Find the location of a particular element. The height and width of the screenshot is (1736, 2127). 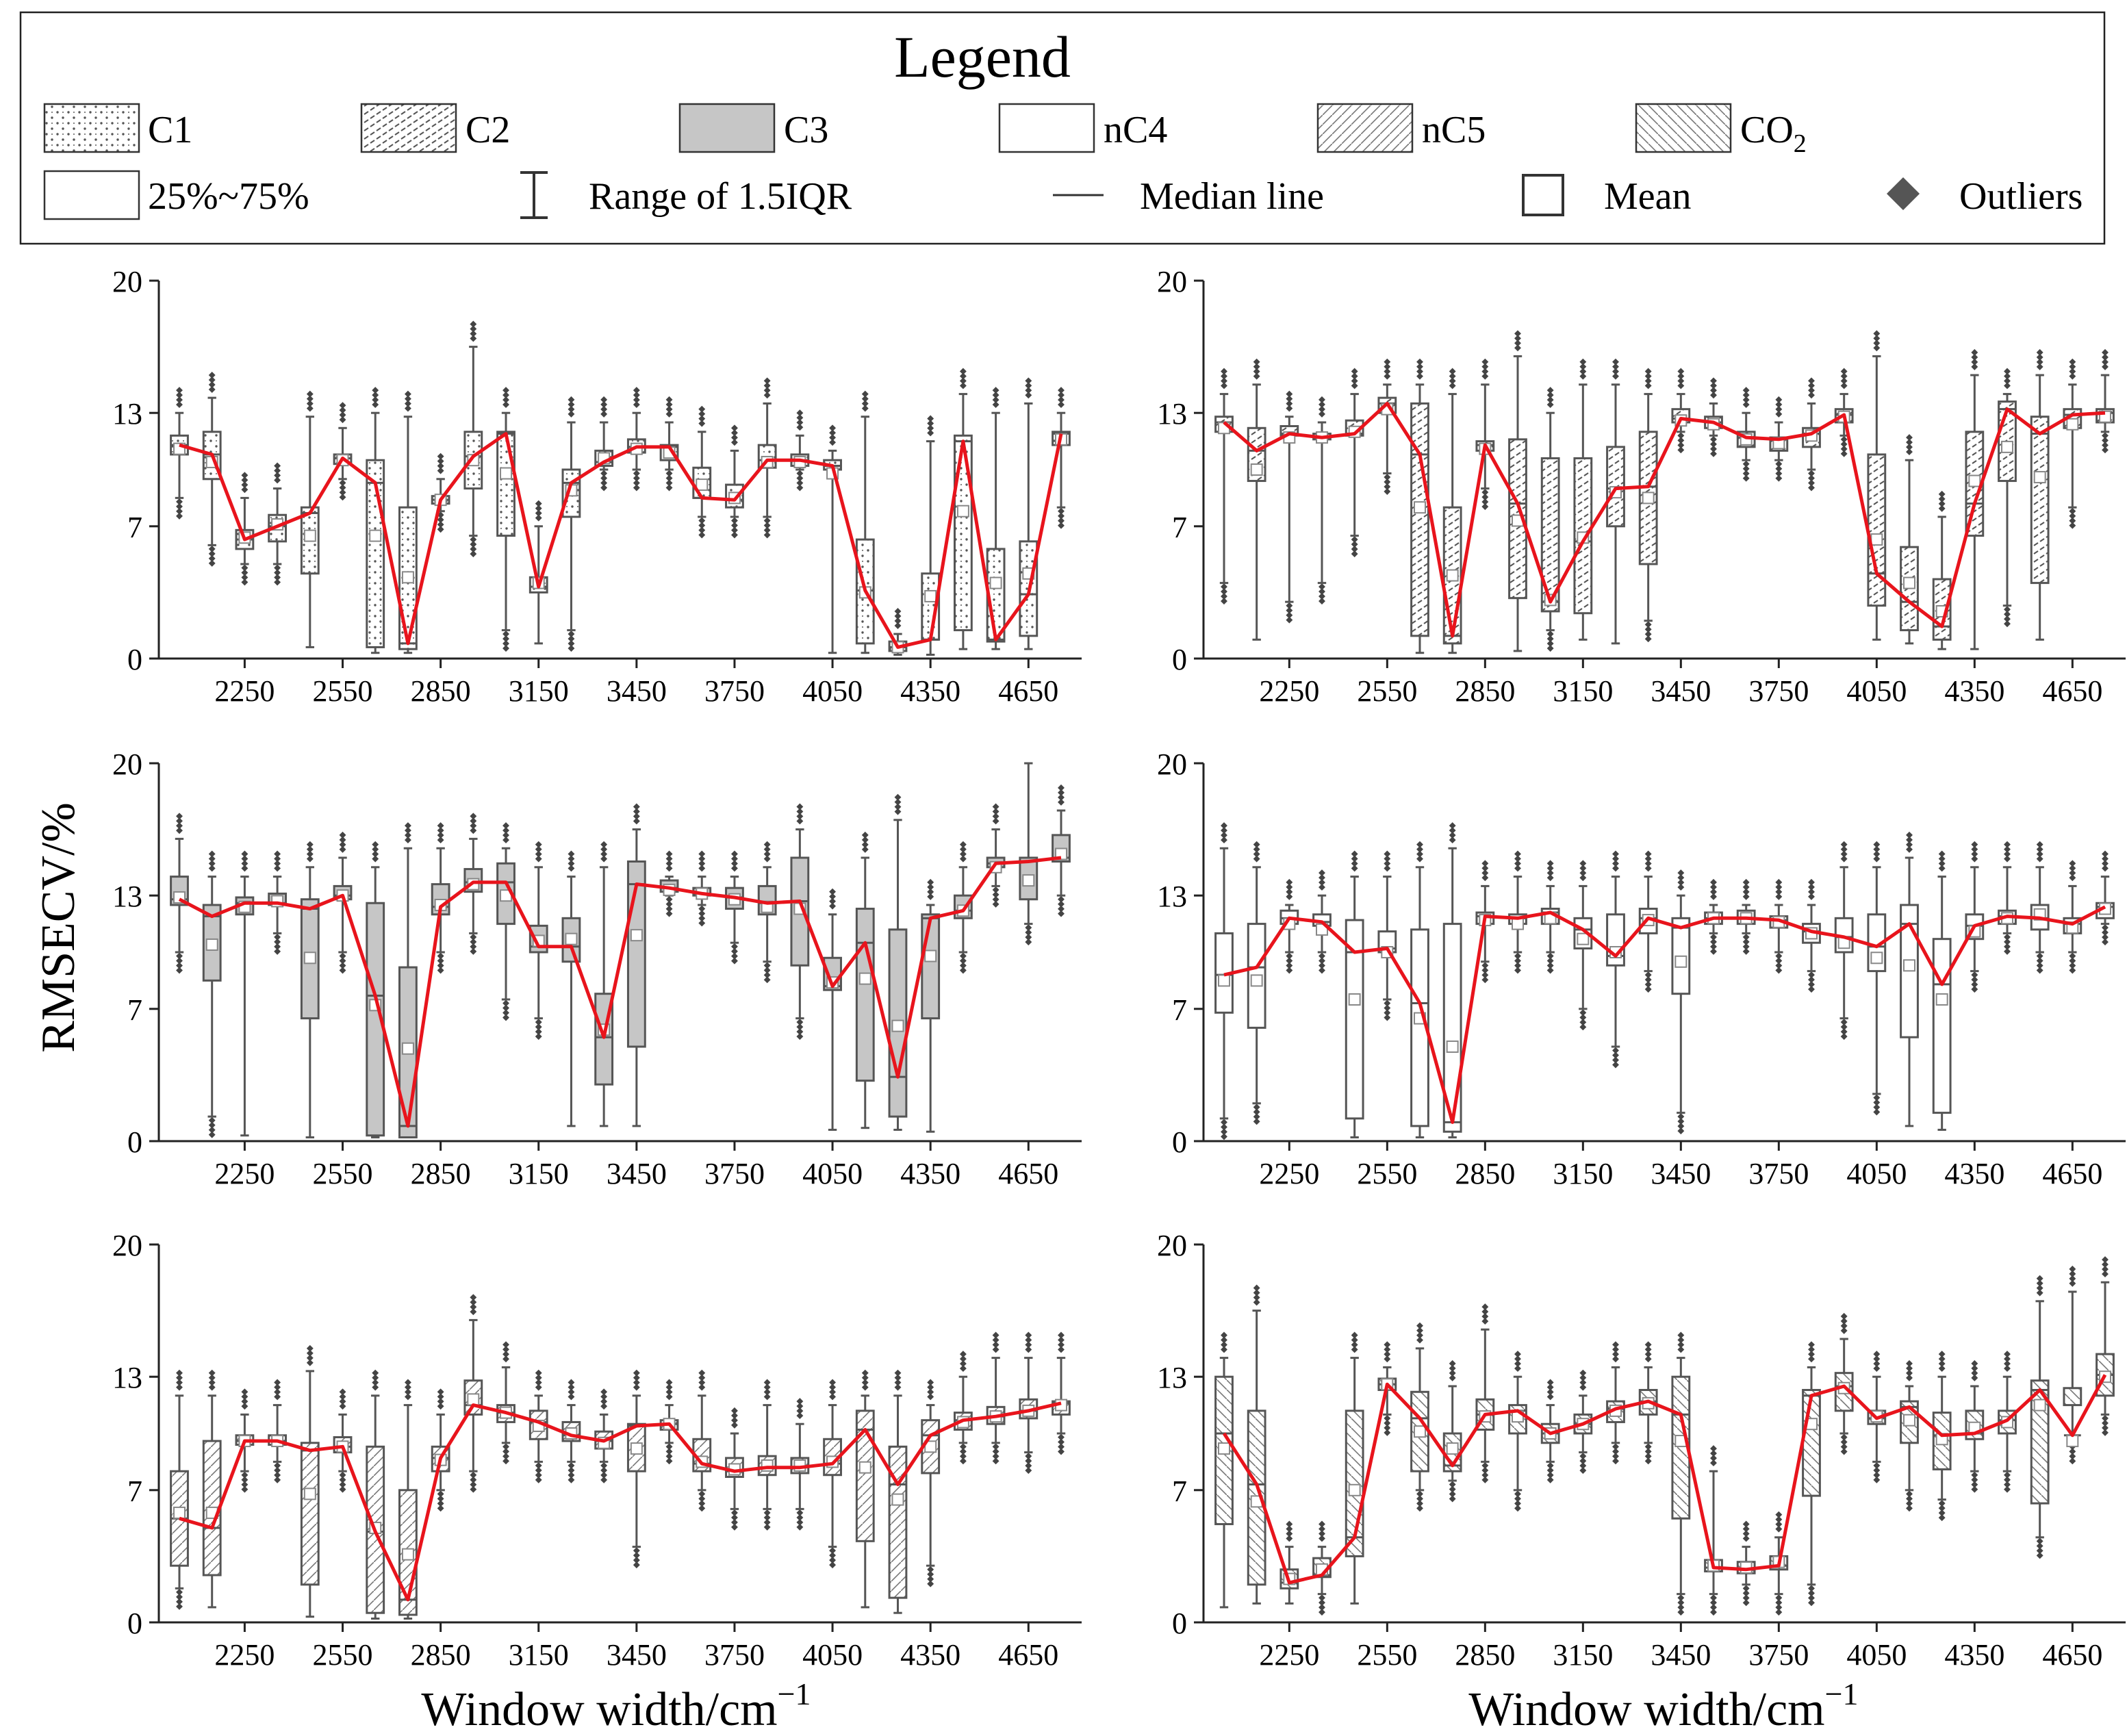

y-tick-label: 7 is located at coordinates (134, 1010).